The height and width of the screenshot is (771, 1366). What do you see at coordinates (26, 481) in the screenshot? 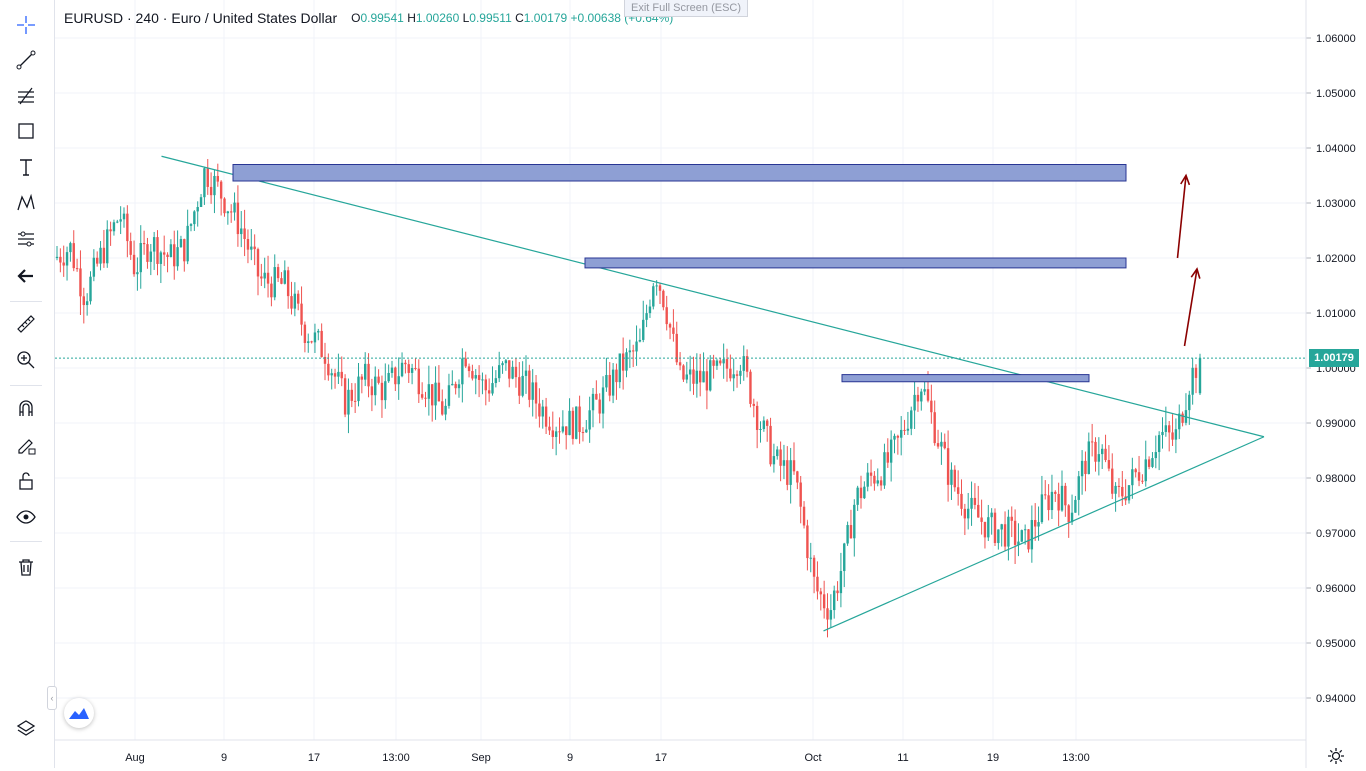
I see `unlock-icon` at bounding box center [26, 481].